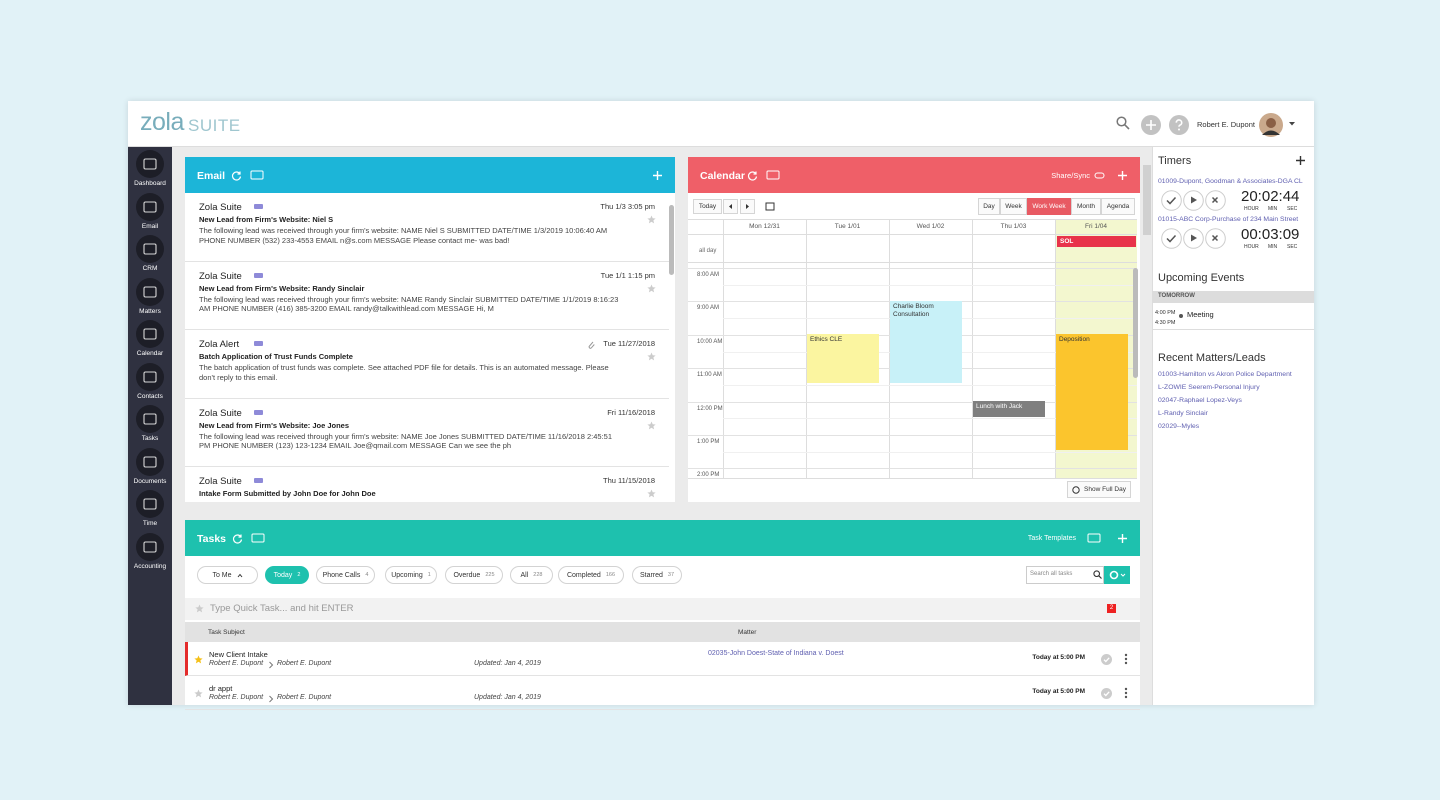 This screenshot has height=800, width=1440. What do you see at coordinates (150, 438) in the screenshot?
I see `sidebar-label: Tasks` at bounding box center [150, 438].